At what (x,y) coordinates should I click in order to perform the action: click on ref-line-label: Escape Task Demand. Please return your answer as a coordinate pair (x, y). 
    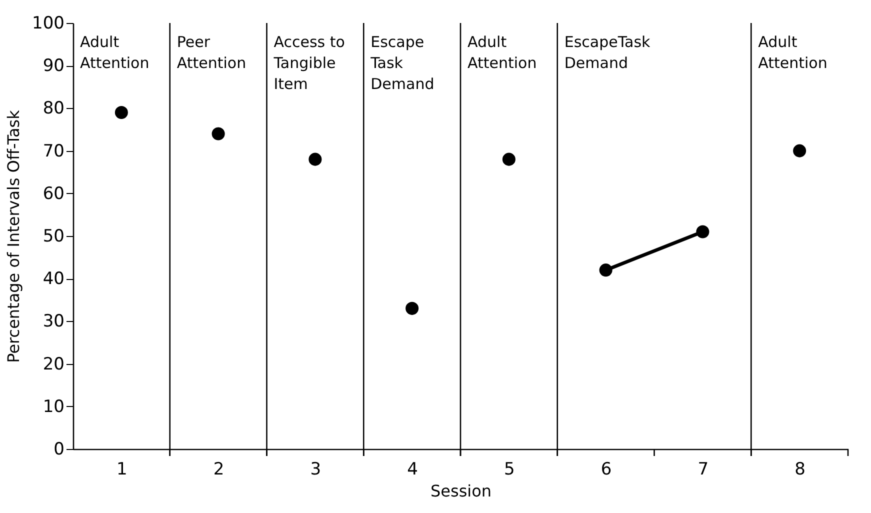
    Looking at the image, I should click on (402, 63).